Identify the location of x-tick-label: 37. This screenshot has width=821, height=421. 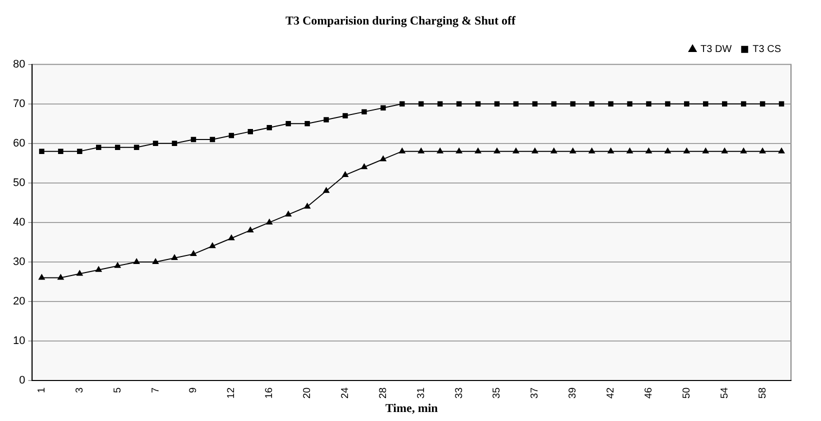
(535, 393).